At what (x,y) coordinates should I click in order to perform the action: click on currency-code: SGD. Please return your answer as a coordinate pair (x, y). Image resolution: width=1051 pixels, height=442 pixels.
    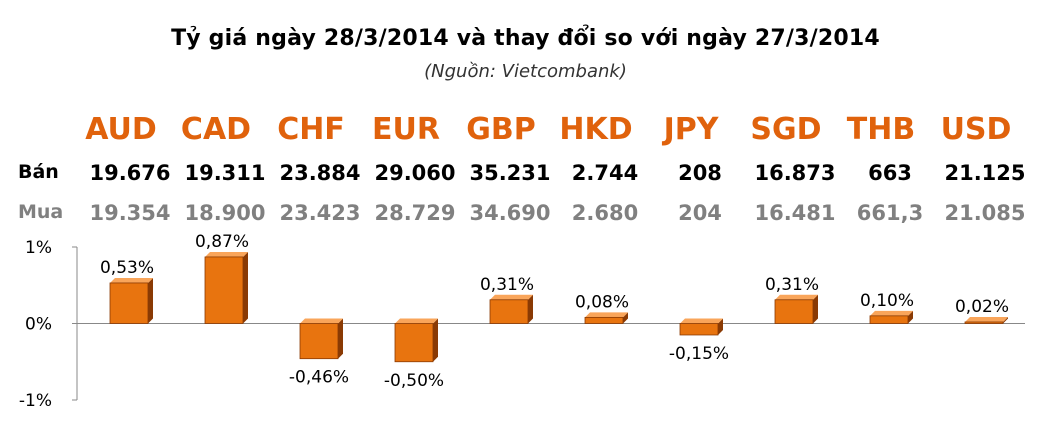
    Looking at the image, I should click on (786, 129).